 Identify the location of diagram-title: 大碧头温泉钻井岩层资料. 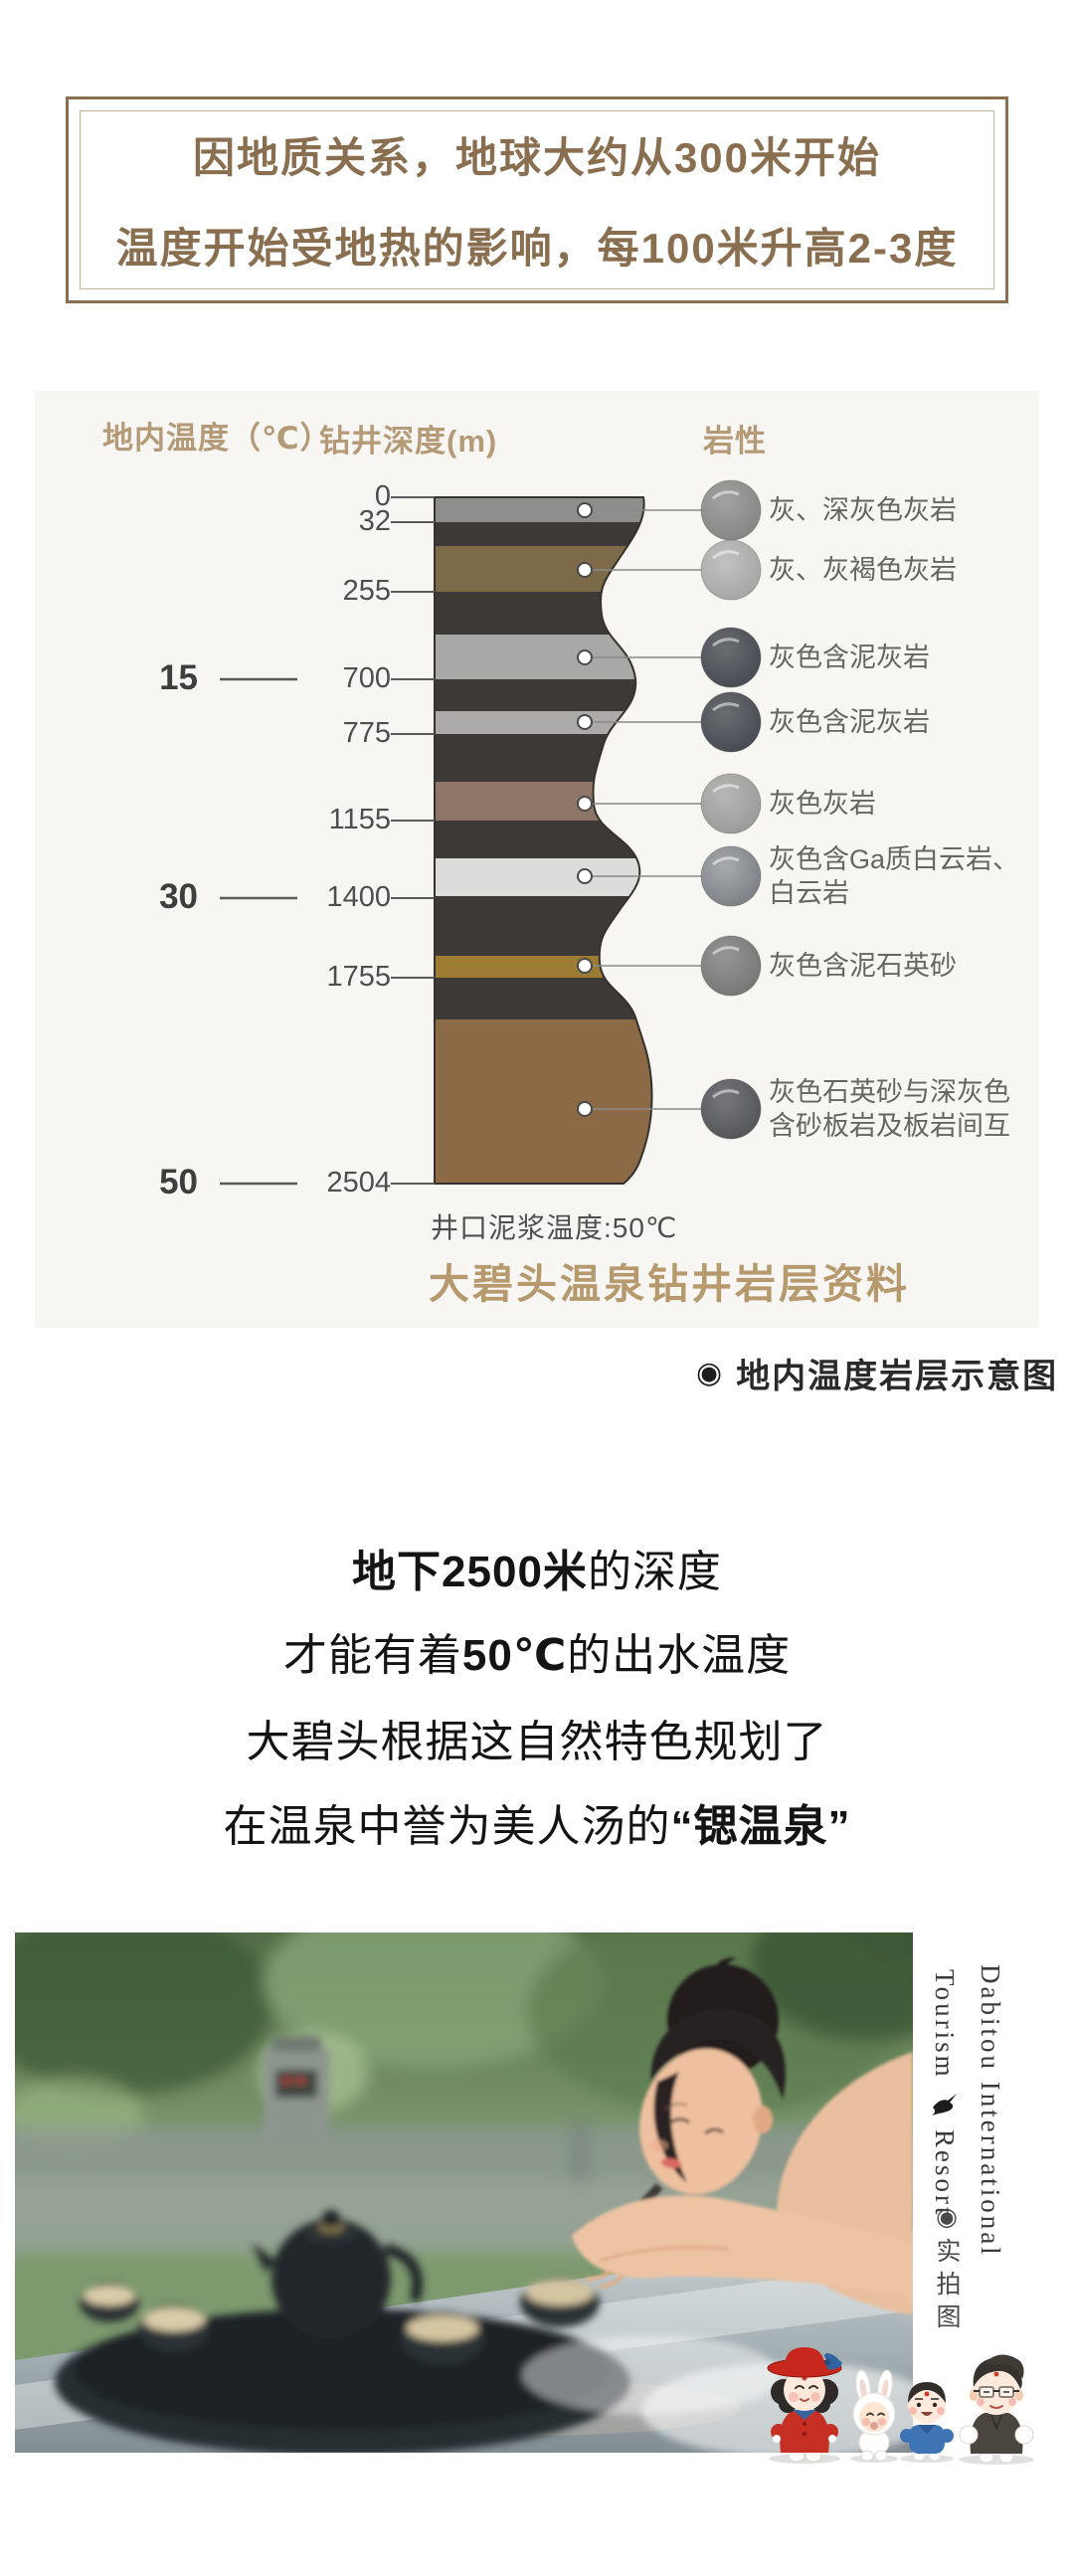
(669, 1284).